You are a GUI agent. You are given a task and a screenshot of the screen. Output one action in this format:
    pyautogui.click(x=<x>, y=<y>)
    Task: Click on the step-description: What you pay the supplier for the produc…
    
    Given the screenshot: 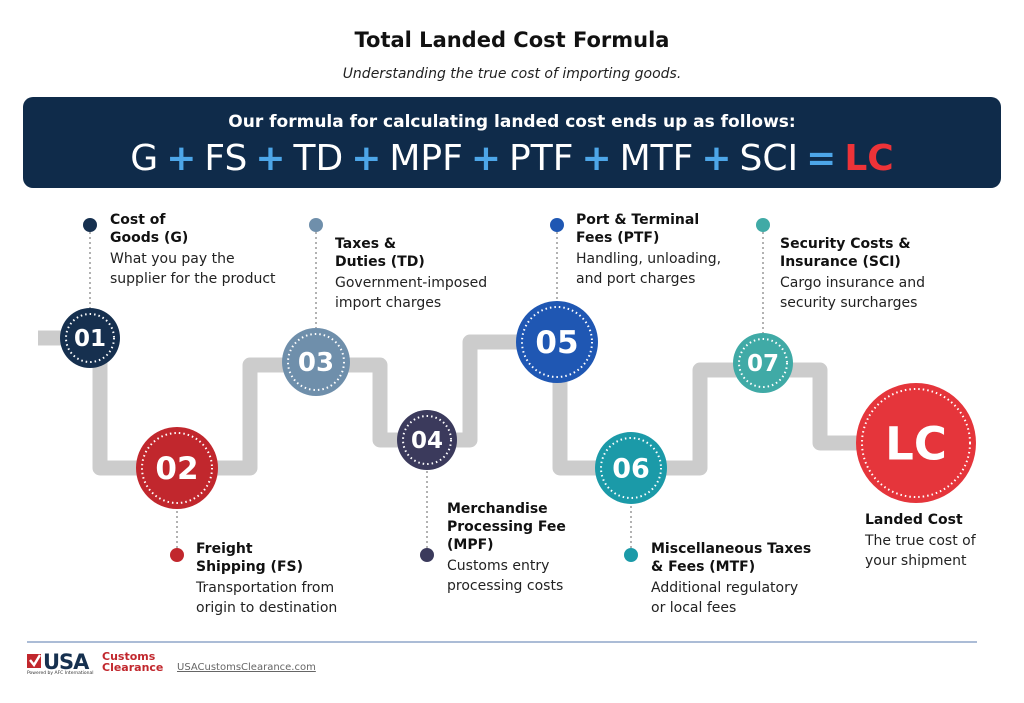 What is the action you would take?
    pyautogui.click(x=193, y=269)
    